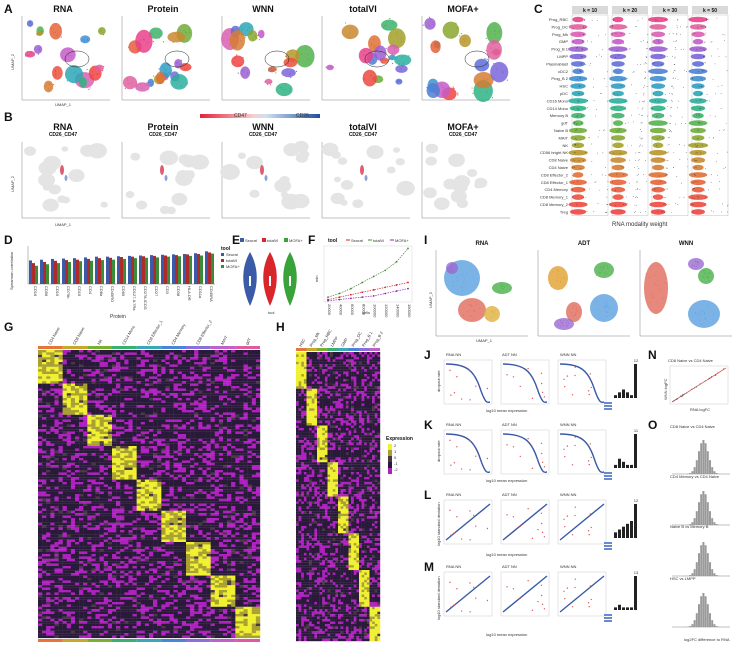 The height and width of the screenshot is (646, 740). What do you see at coordinates (265, 59) in the screenshot?
I see `panel-a-umaps` at bounding box center [265, 59].